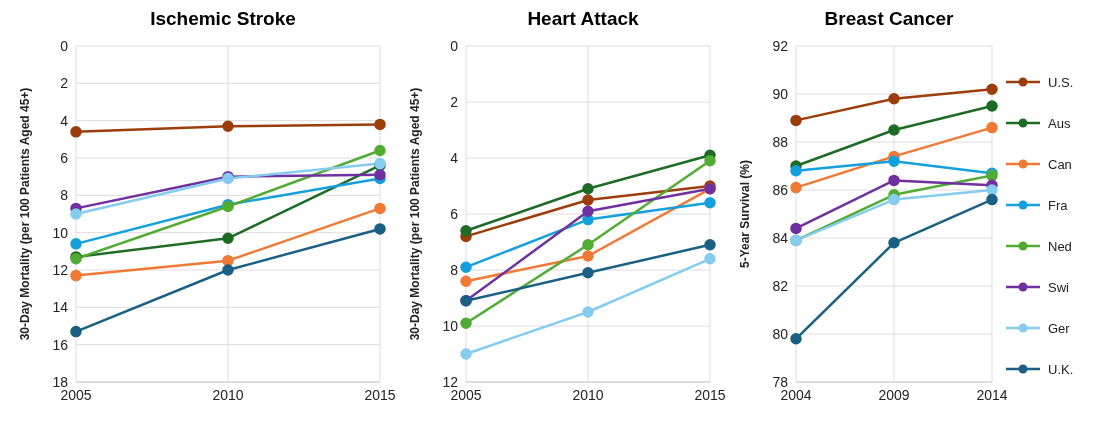 Image resolution: width=1112 pixels, height=423 pixels. Describe the element at coordinates (1058, 205) in the screenshot. I see `legend-label: Fra` at that location.